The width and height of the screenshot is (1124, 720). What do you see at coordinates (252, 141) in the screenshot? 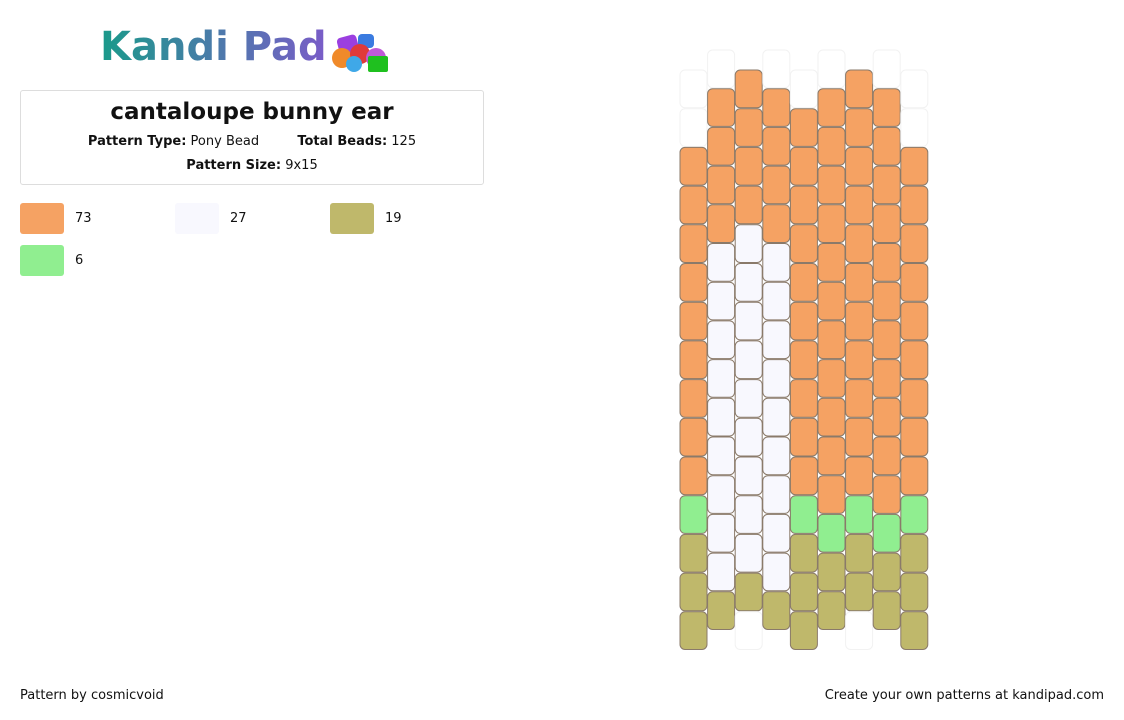
I see `info-row: Pattern Type: Pony Bead Total Beads: 125` at bounding box center [252, 141].